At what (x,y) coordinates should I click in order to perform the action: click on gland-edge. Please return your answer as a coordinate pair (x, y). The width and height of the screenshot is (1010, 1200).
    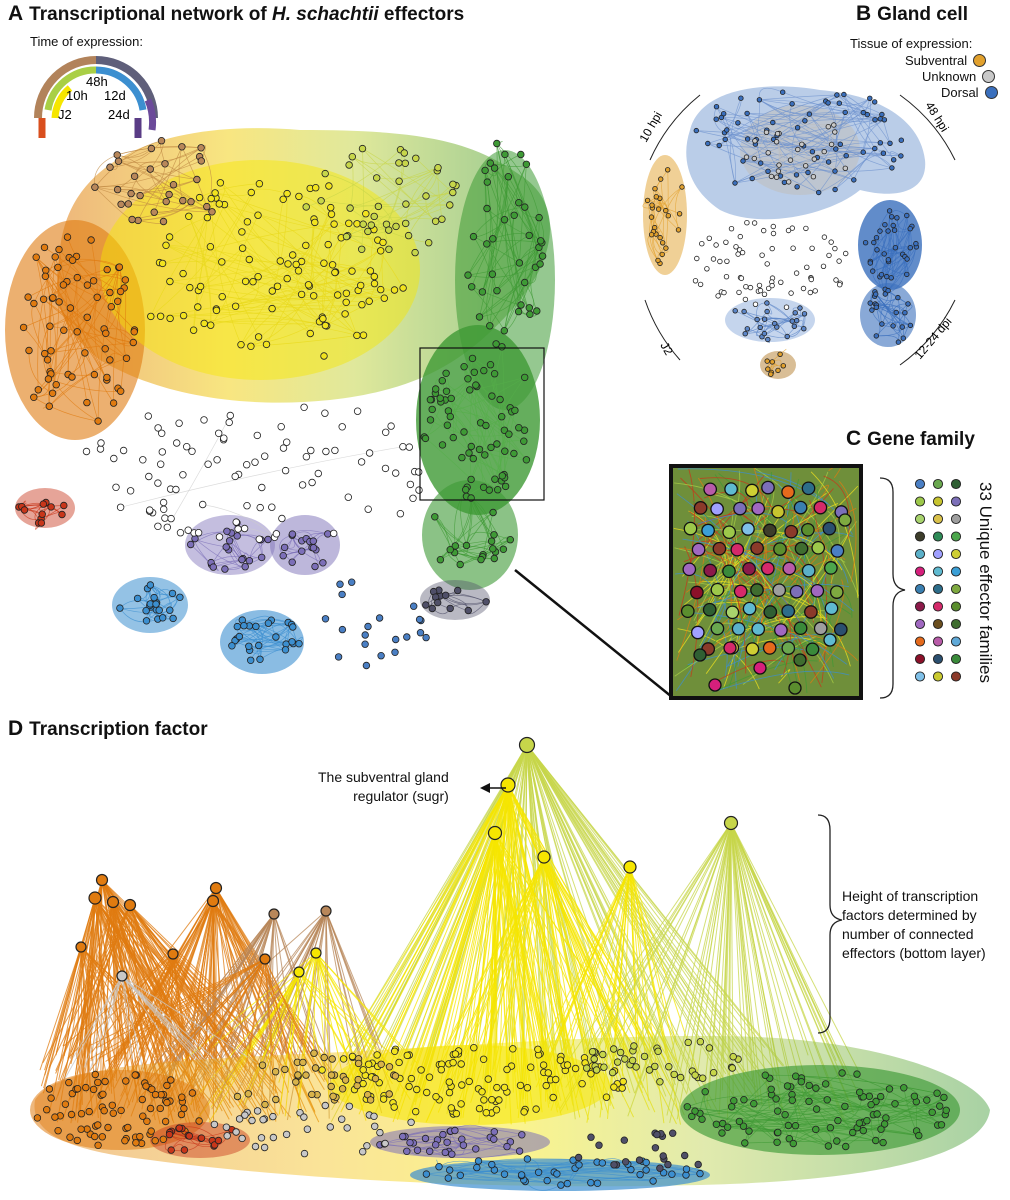
    Looking at the image, I should click on (840, 166).